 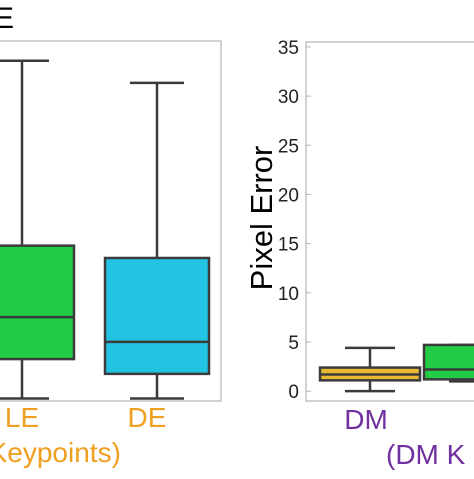 What do you see at coordinates (288, 294) in the screenshot?
I see `y-tick-label: 10` at bounding box center [288, 294].